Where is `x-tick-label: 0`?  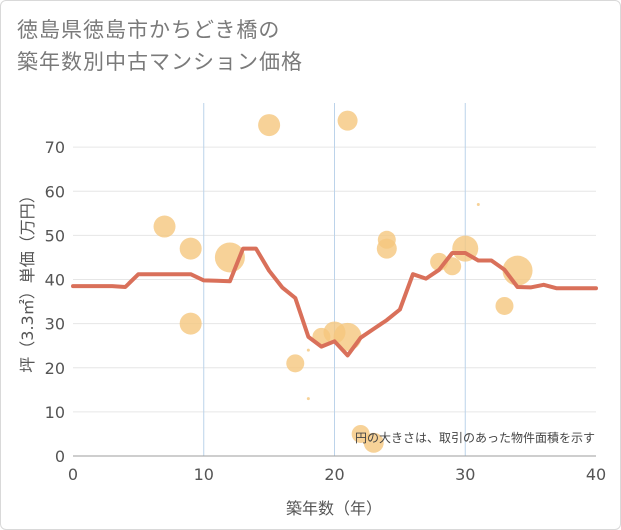 x-tick-label: 0 is located at coordinates (73, 474).